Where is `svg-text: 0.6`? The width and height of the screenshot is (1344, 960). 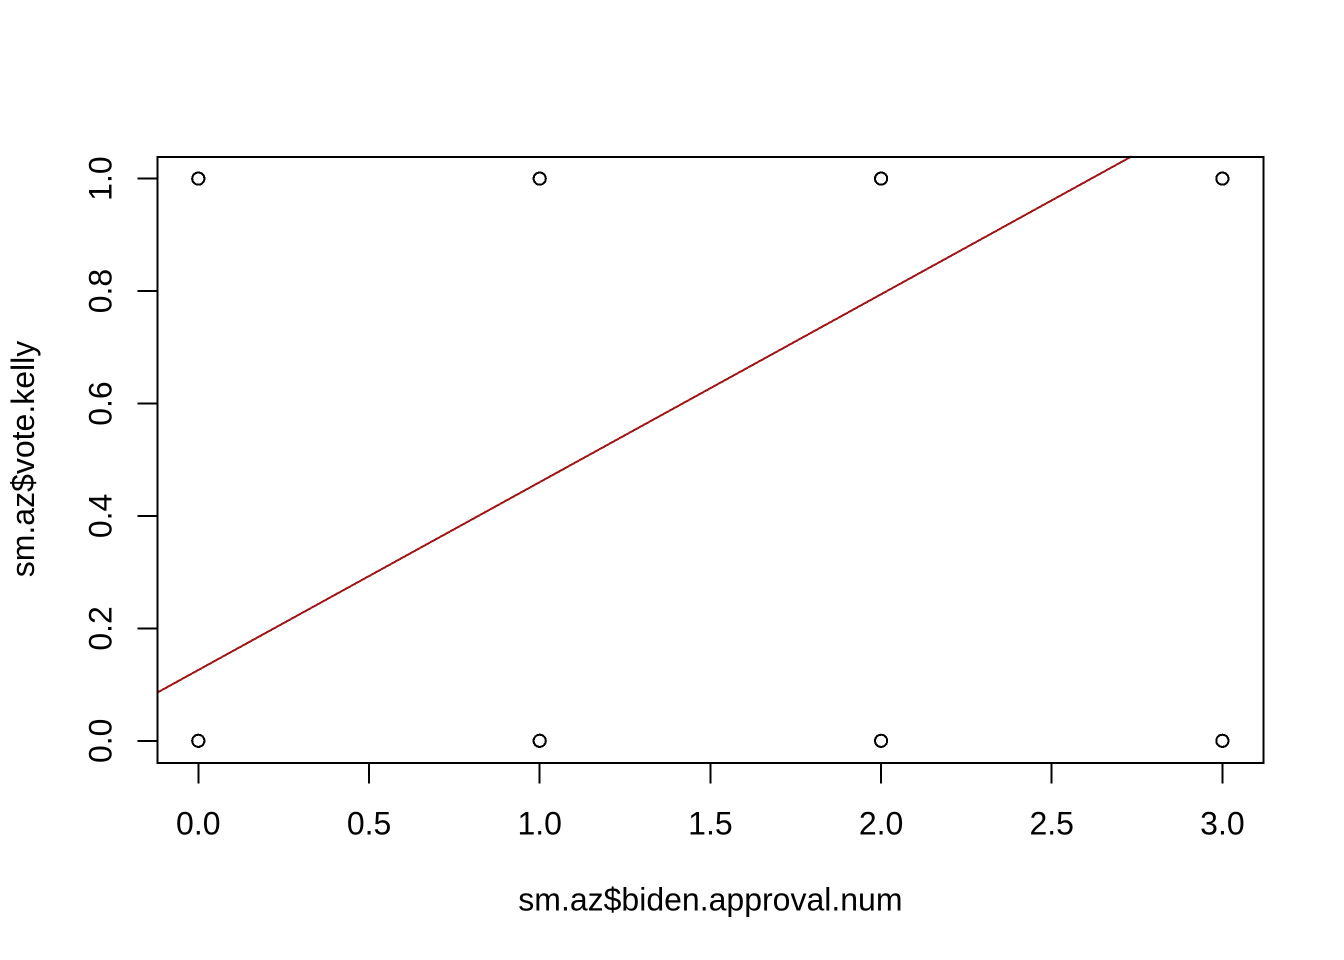
svg-text: 0.6 is located at coordinates (101, 403).